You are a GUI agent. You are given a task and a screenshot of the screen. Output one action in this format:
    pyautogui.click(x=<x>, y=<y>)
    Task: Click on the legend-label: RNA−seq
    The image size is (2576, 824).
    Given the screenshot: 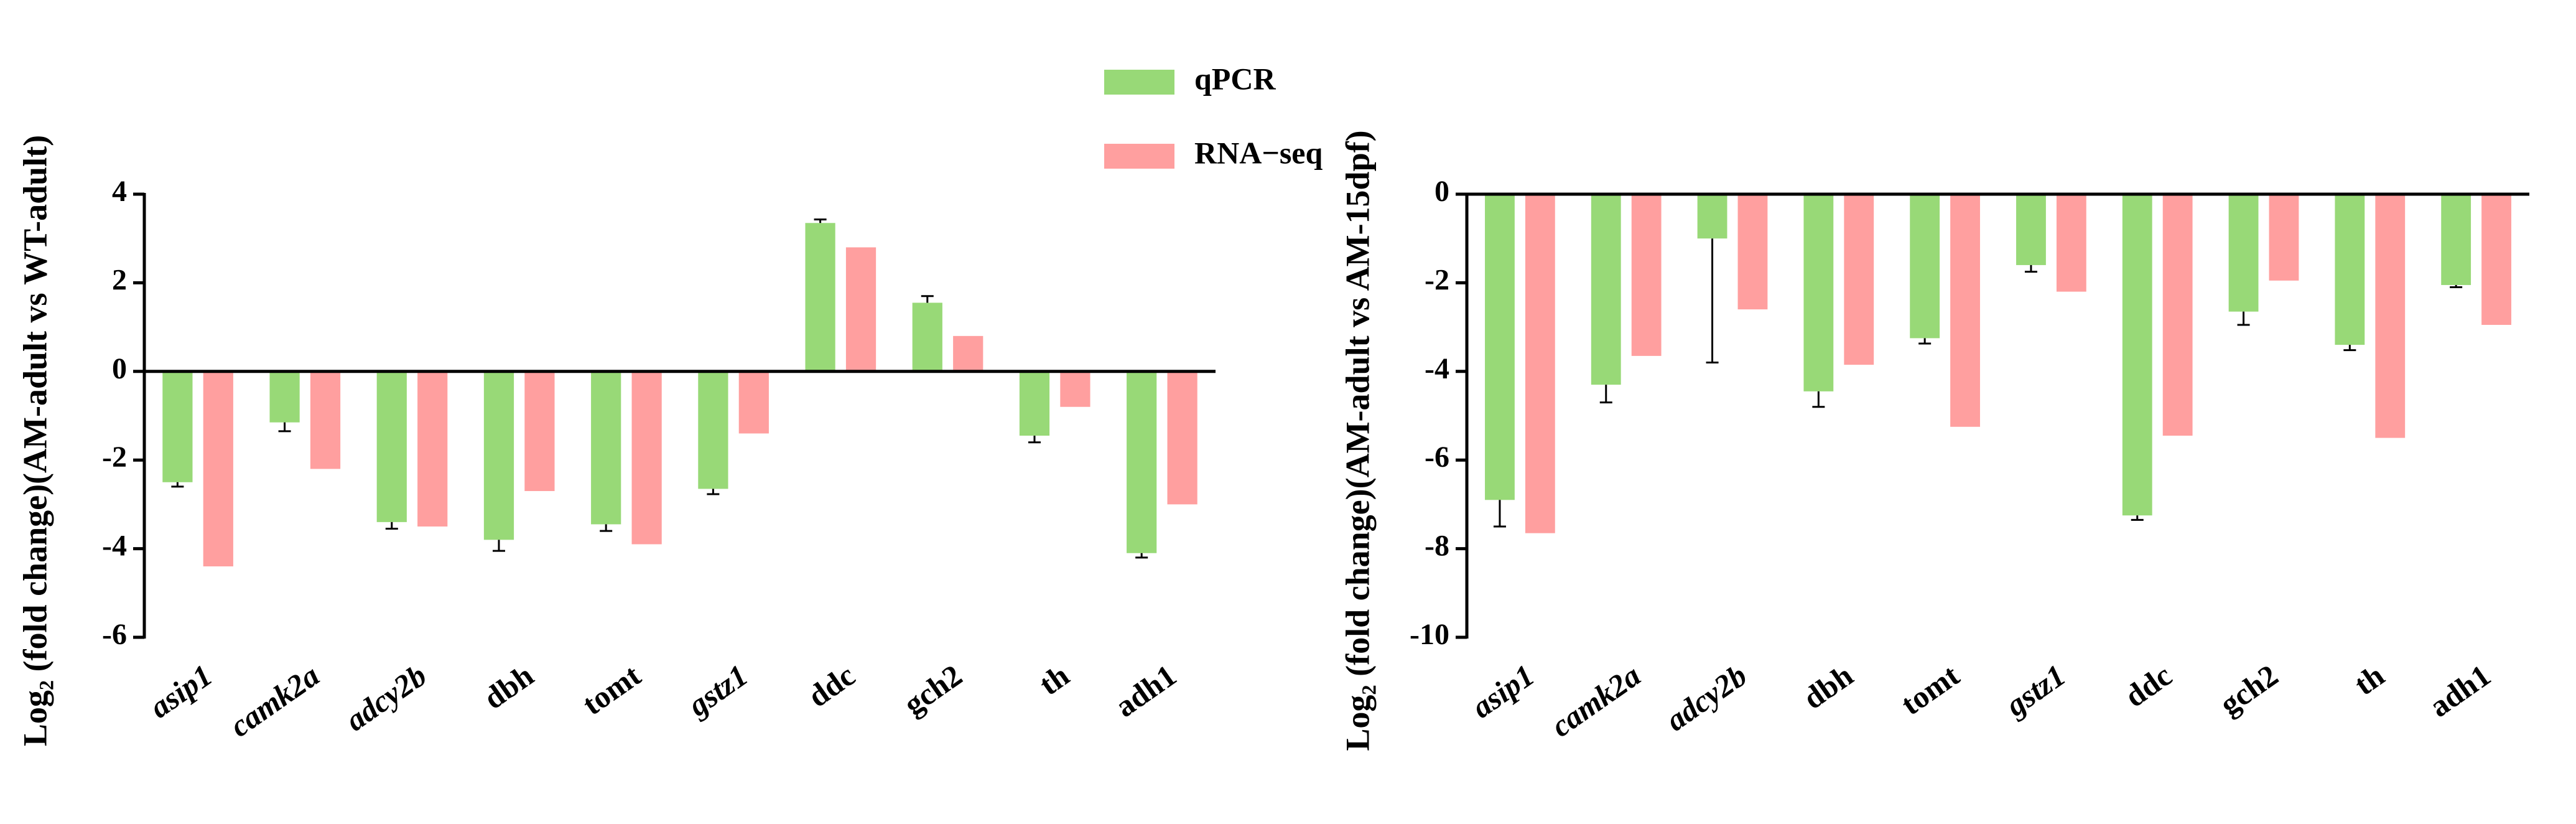 What is the action you would take?
    pyautogui.click(x=1258, y=152)
    